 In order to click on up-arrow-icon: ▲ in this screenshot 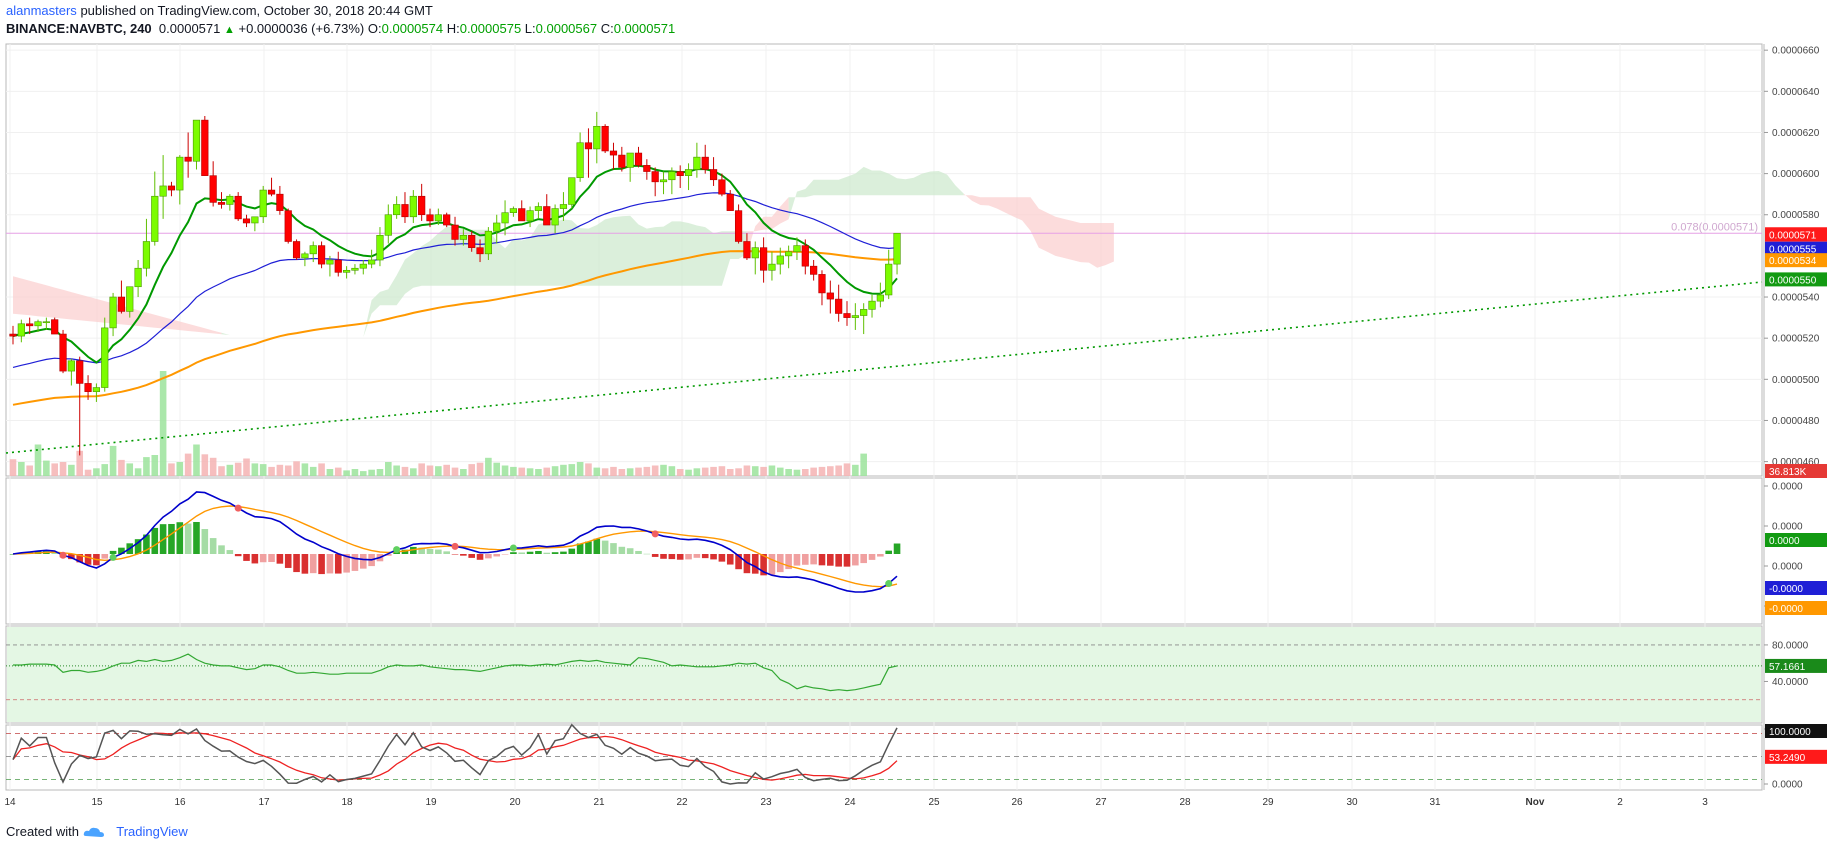, I will do `click(229, 30)`.